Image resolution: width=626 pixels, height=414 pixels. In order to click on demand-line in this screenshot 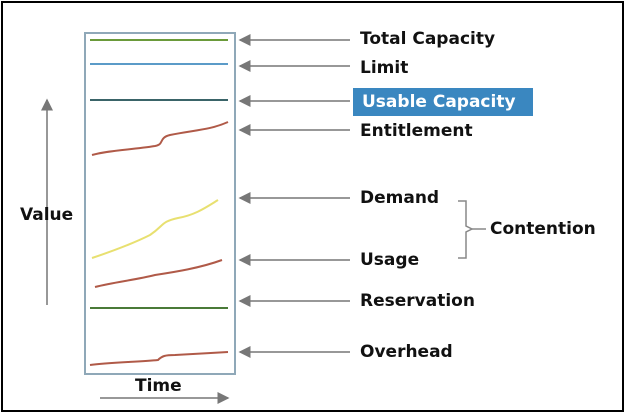, I will do `click(155, 229)`.